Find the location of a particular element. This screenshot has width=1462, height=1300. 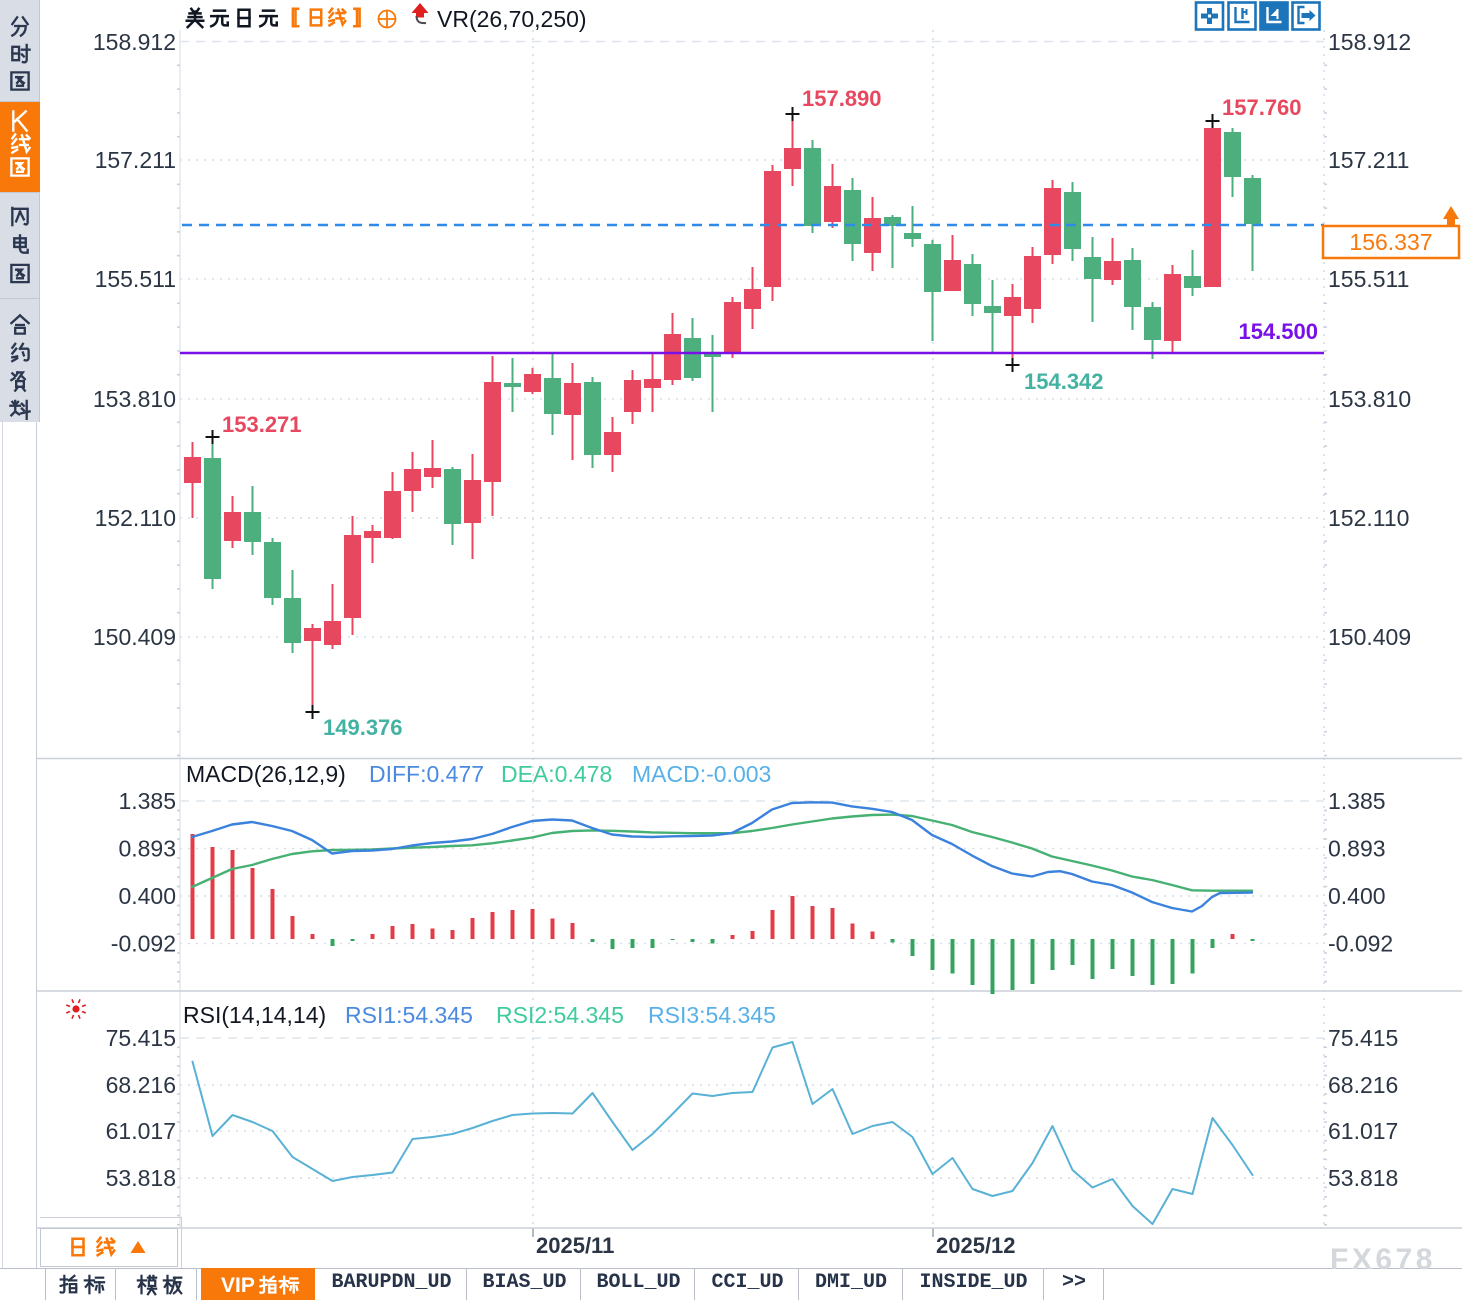

svg-text: 154.500 is located at coordinates (1278, 331).